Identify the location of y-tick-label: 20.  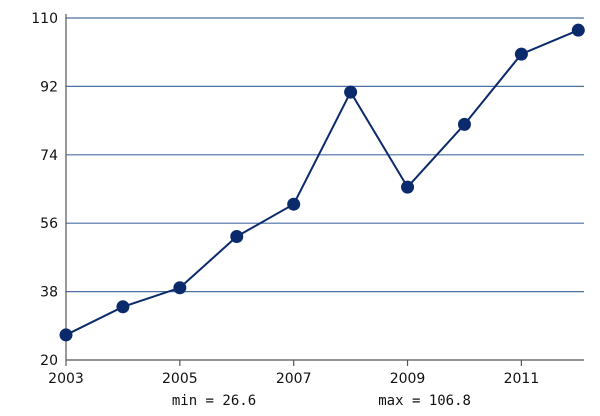
(49, 361).